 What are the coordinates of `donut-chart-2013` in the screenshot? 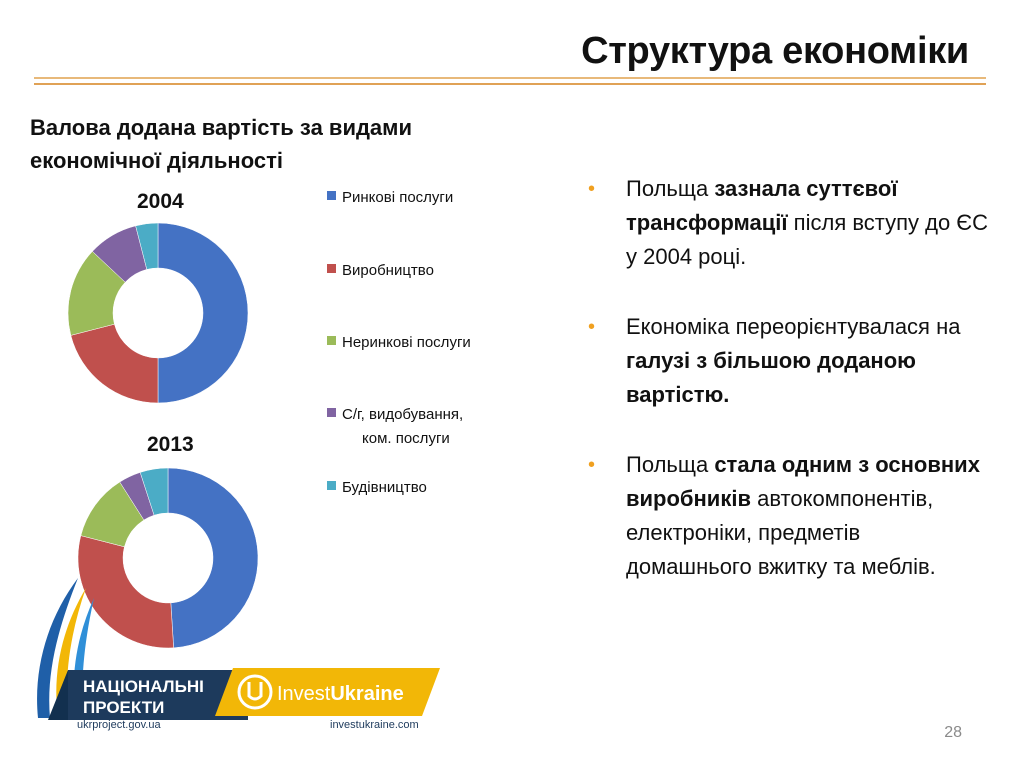 It's located at (168, 558).